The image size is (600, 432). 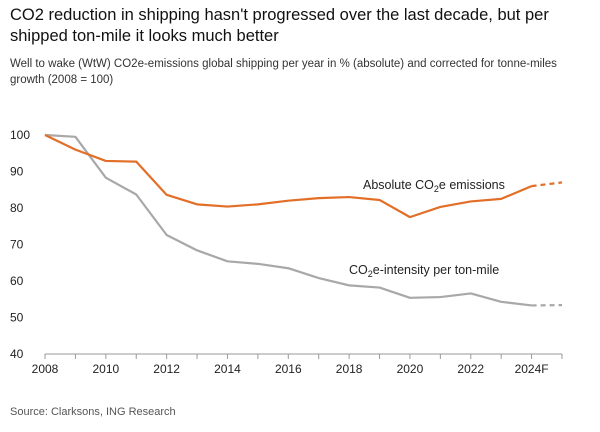 What do you see at coordinates (227, 369) in the screenshot?
I see `x-tick-label: 2014` at bounding box center [227, 369].